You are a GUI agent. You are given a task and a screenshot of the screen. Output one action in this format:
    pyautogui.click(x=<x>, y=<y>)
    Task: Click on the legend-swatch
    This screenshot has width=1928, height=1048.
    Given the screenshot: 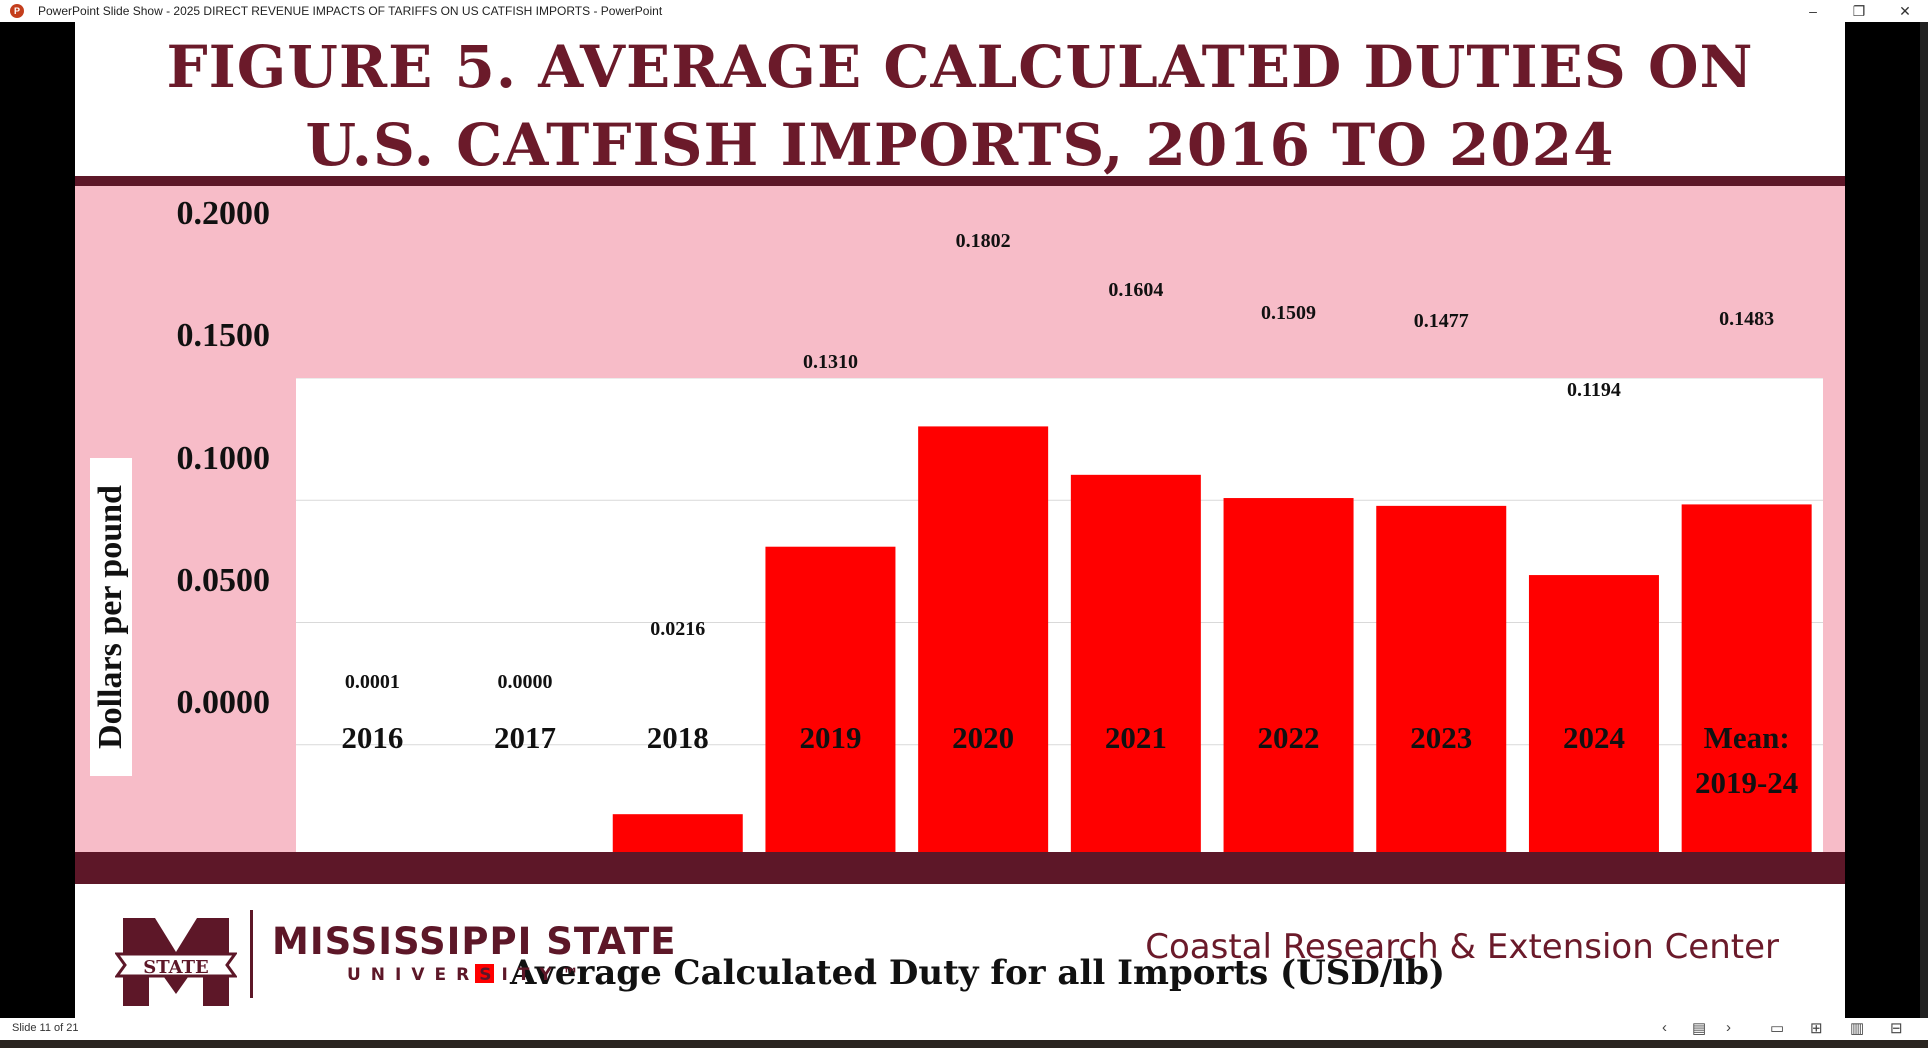 What is the action you would take?
    pyautogui.click(x=484, y=973)
    